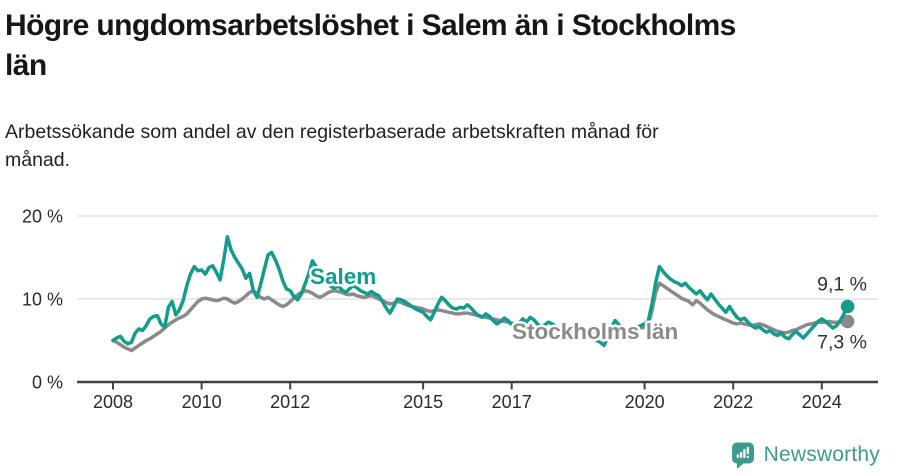  I want to click on logo-bar-chart-glyph, so click(742, 452).